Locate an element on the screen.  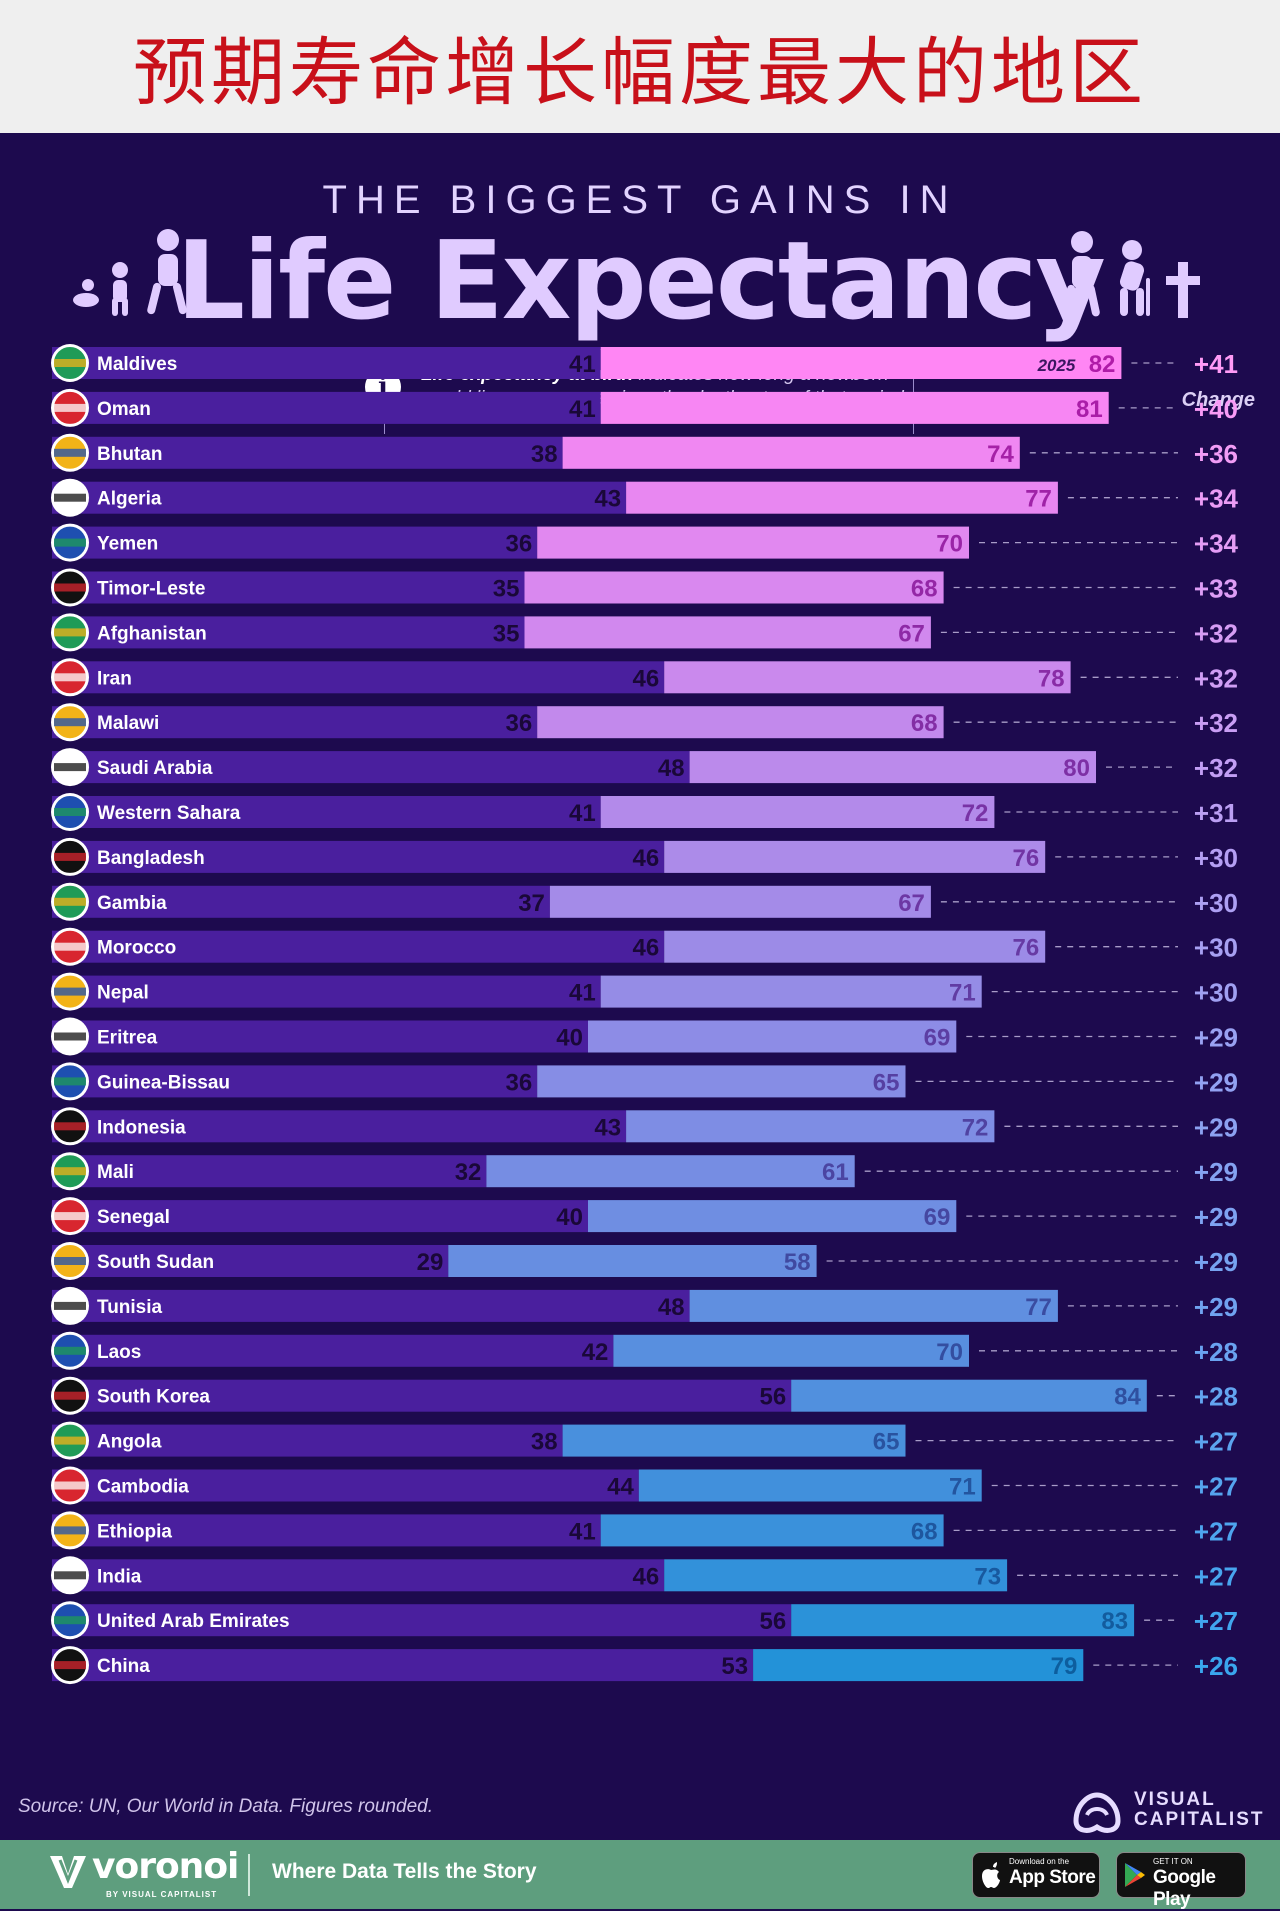
visual-capitalist-mark-icon is located at coordinates (1097, 1812).